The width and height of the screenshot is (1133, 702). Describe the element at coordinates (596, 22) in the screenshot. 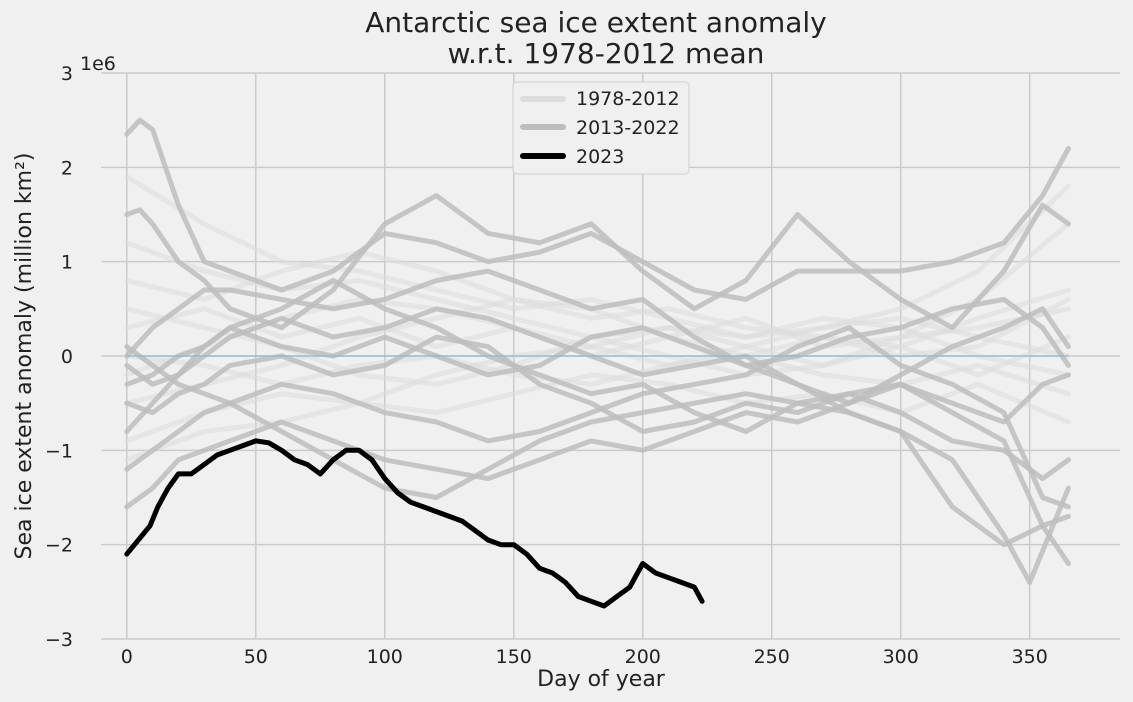

I see `chart-title-line-1: Antarctic sea ice extent anomaly` at that location.